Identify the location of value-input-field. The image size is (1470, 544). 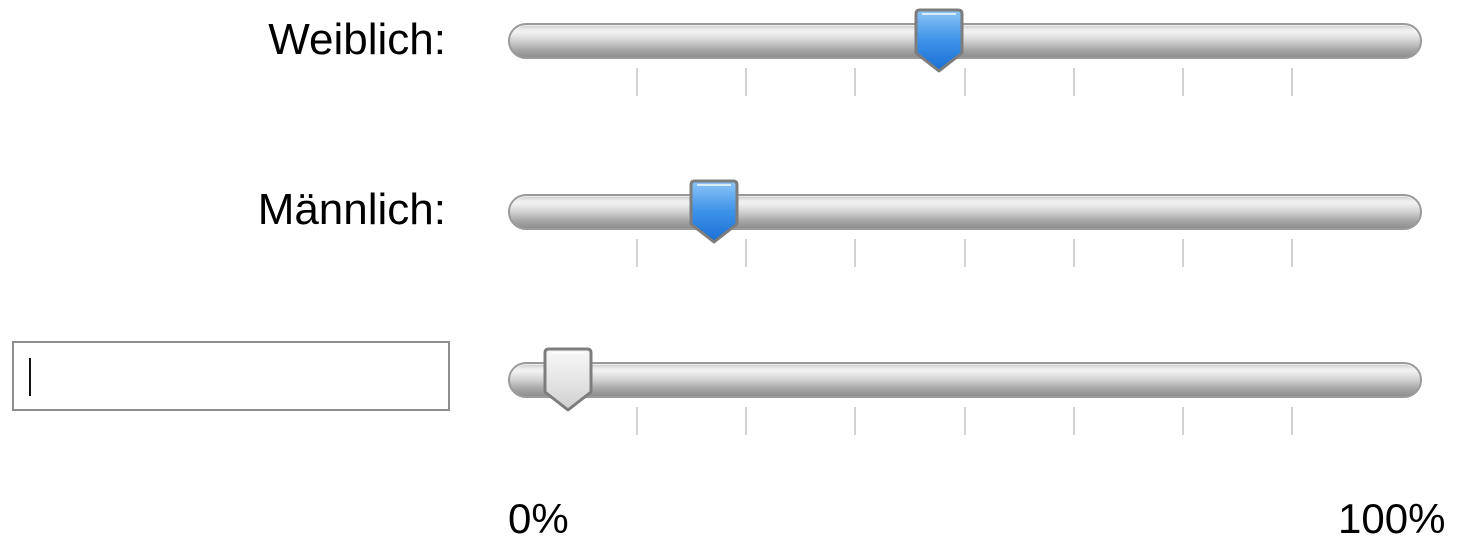
(231, 376).